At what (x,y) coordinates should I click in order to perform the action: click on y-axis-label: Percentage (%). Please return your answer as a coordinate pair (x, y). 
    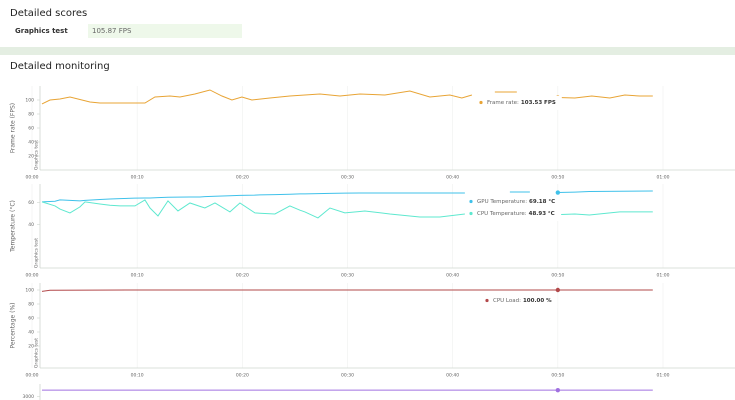
    Looking at the image, I should click on (13, 325).